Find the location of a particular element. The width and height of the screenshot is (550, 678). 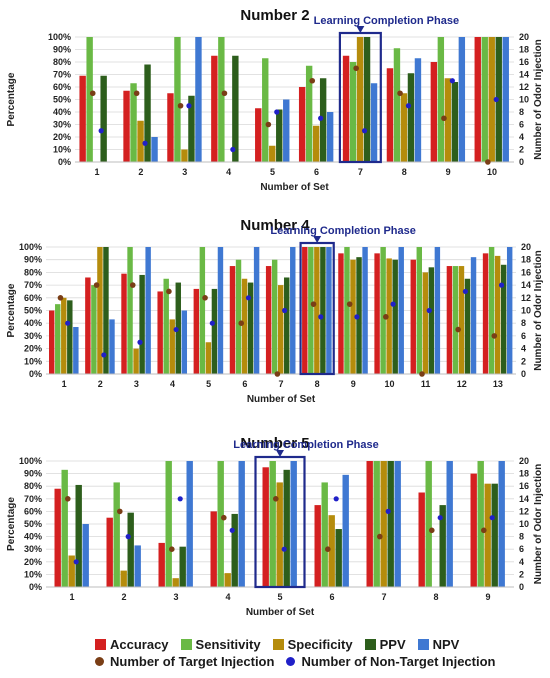

x-tick-label: 4 is located at coordinates (228, 172).